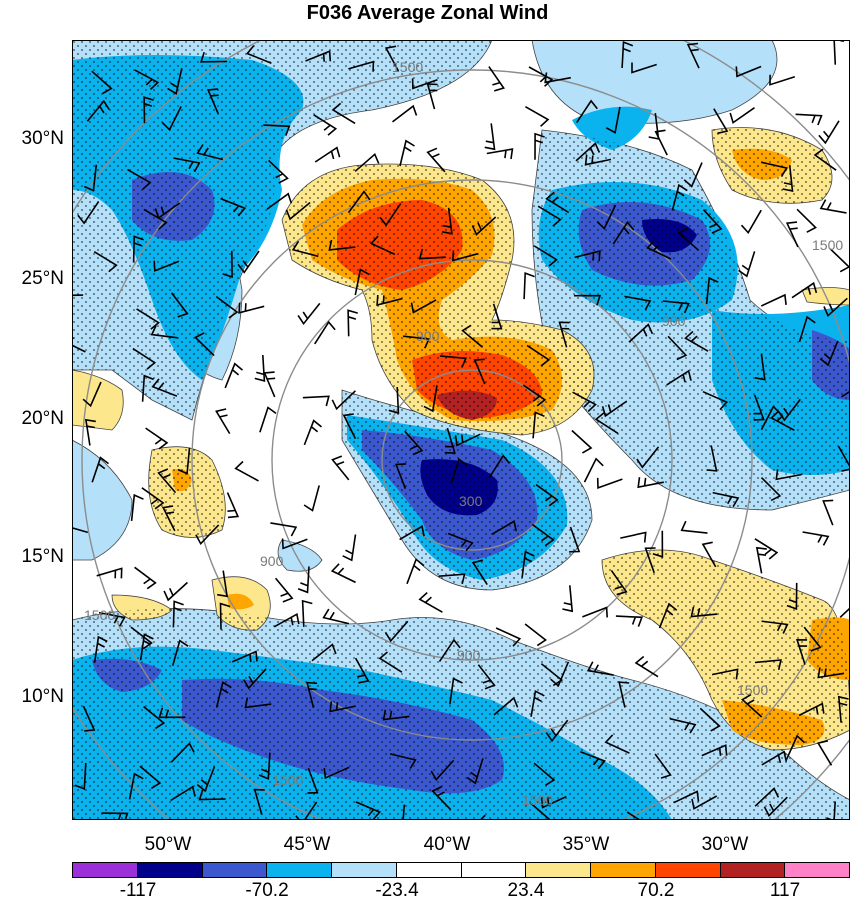  What do you see at coordinates (138, 891) in the screenshot?
I see `colorbar-label: -117` at bounding box center [138, 891].